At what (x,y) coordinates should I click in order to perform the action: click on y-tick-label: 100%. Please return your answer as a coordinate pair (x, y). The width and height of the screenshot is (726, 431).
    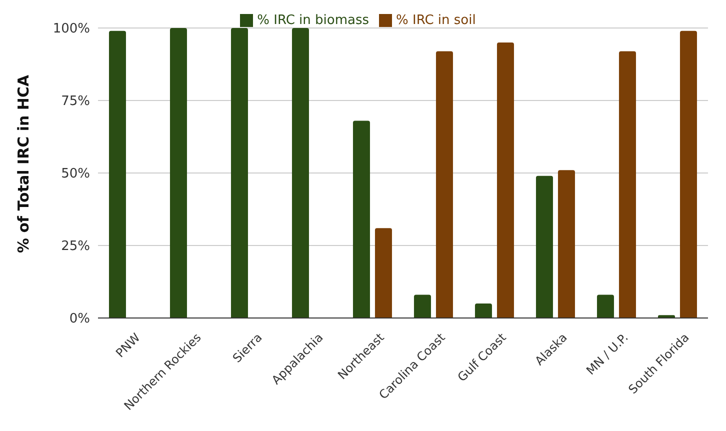
    Looking at the image, I should click on (71, 29).